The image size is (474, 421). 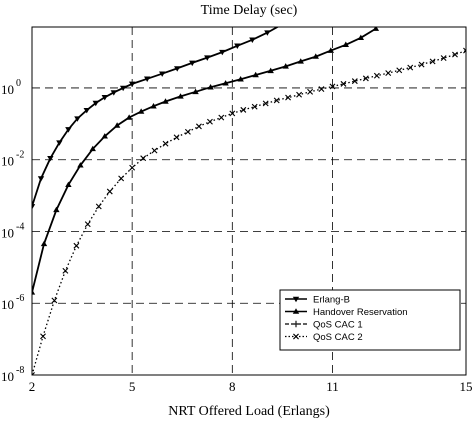 I want to click on y-tick-exponent-1: -6, so click(x=20, y=298).